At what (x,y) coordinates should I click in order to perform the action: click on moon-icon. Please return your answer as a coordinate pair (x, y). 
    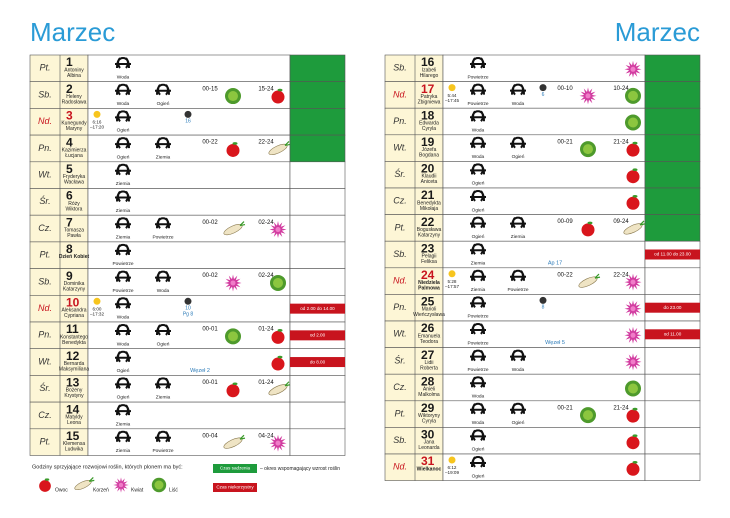
    Looking at the image, I should click on (188, 301).